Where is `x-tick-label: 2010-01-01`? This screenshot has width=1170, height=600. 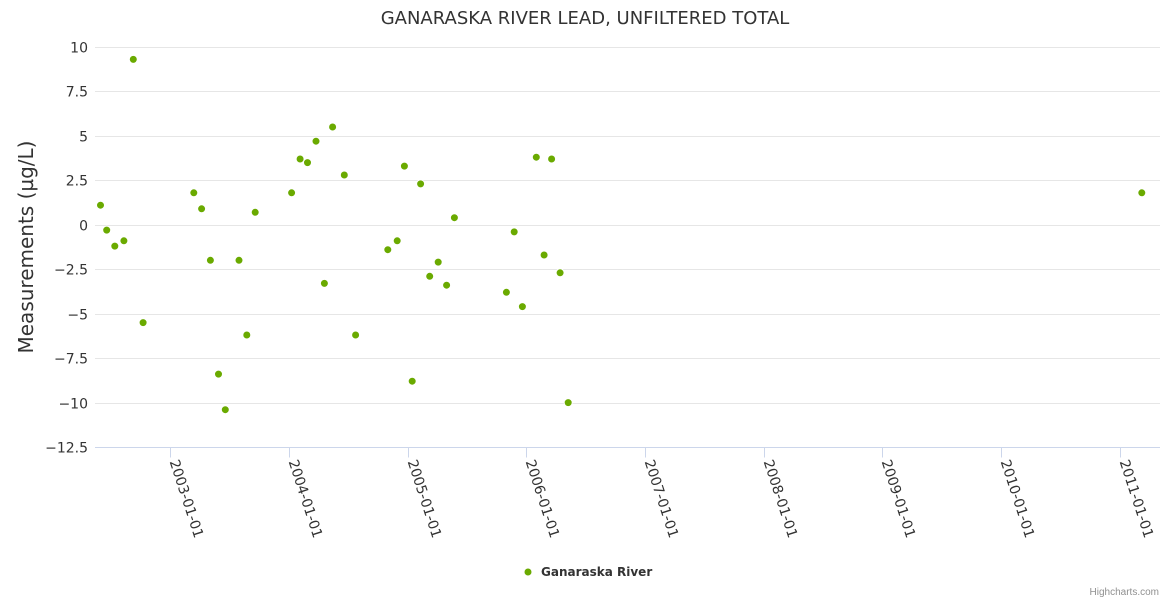
x-tick-label: 2010-01-01 is located at coordinates (1017, 499).